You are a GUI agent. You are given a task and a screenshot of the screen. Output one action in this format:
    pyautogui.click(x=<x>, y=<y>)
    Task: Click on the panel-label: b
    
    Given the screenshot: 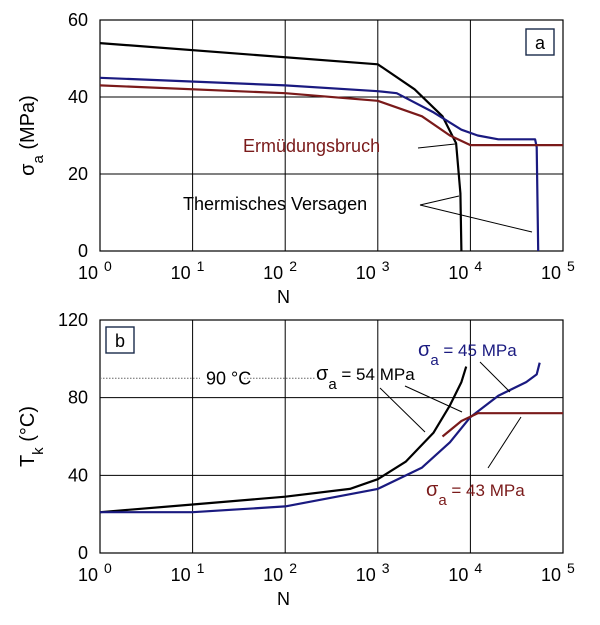 What is the action you would take?
    pyautogui.click(x=120, y=341)
    